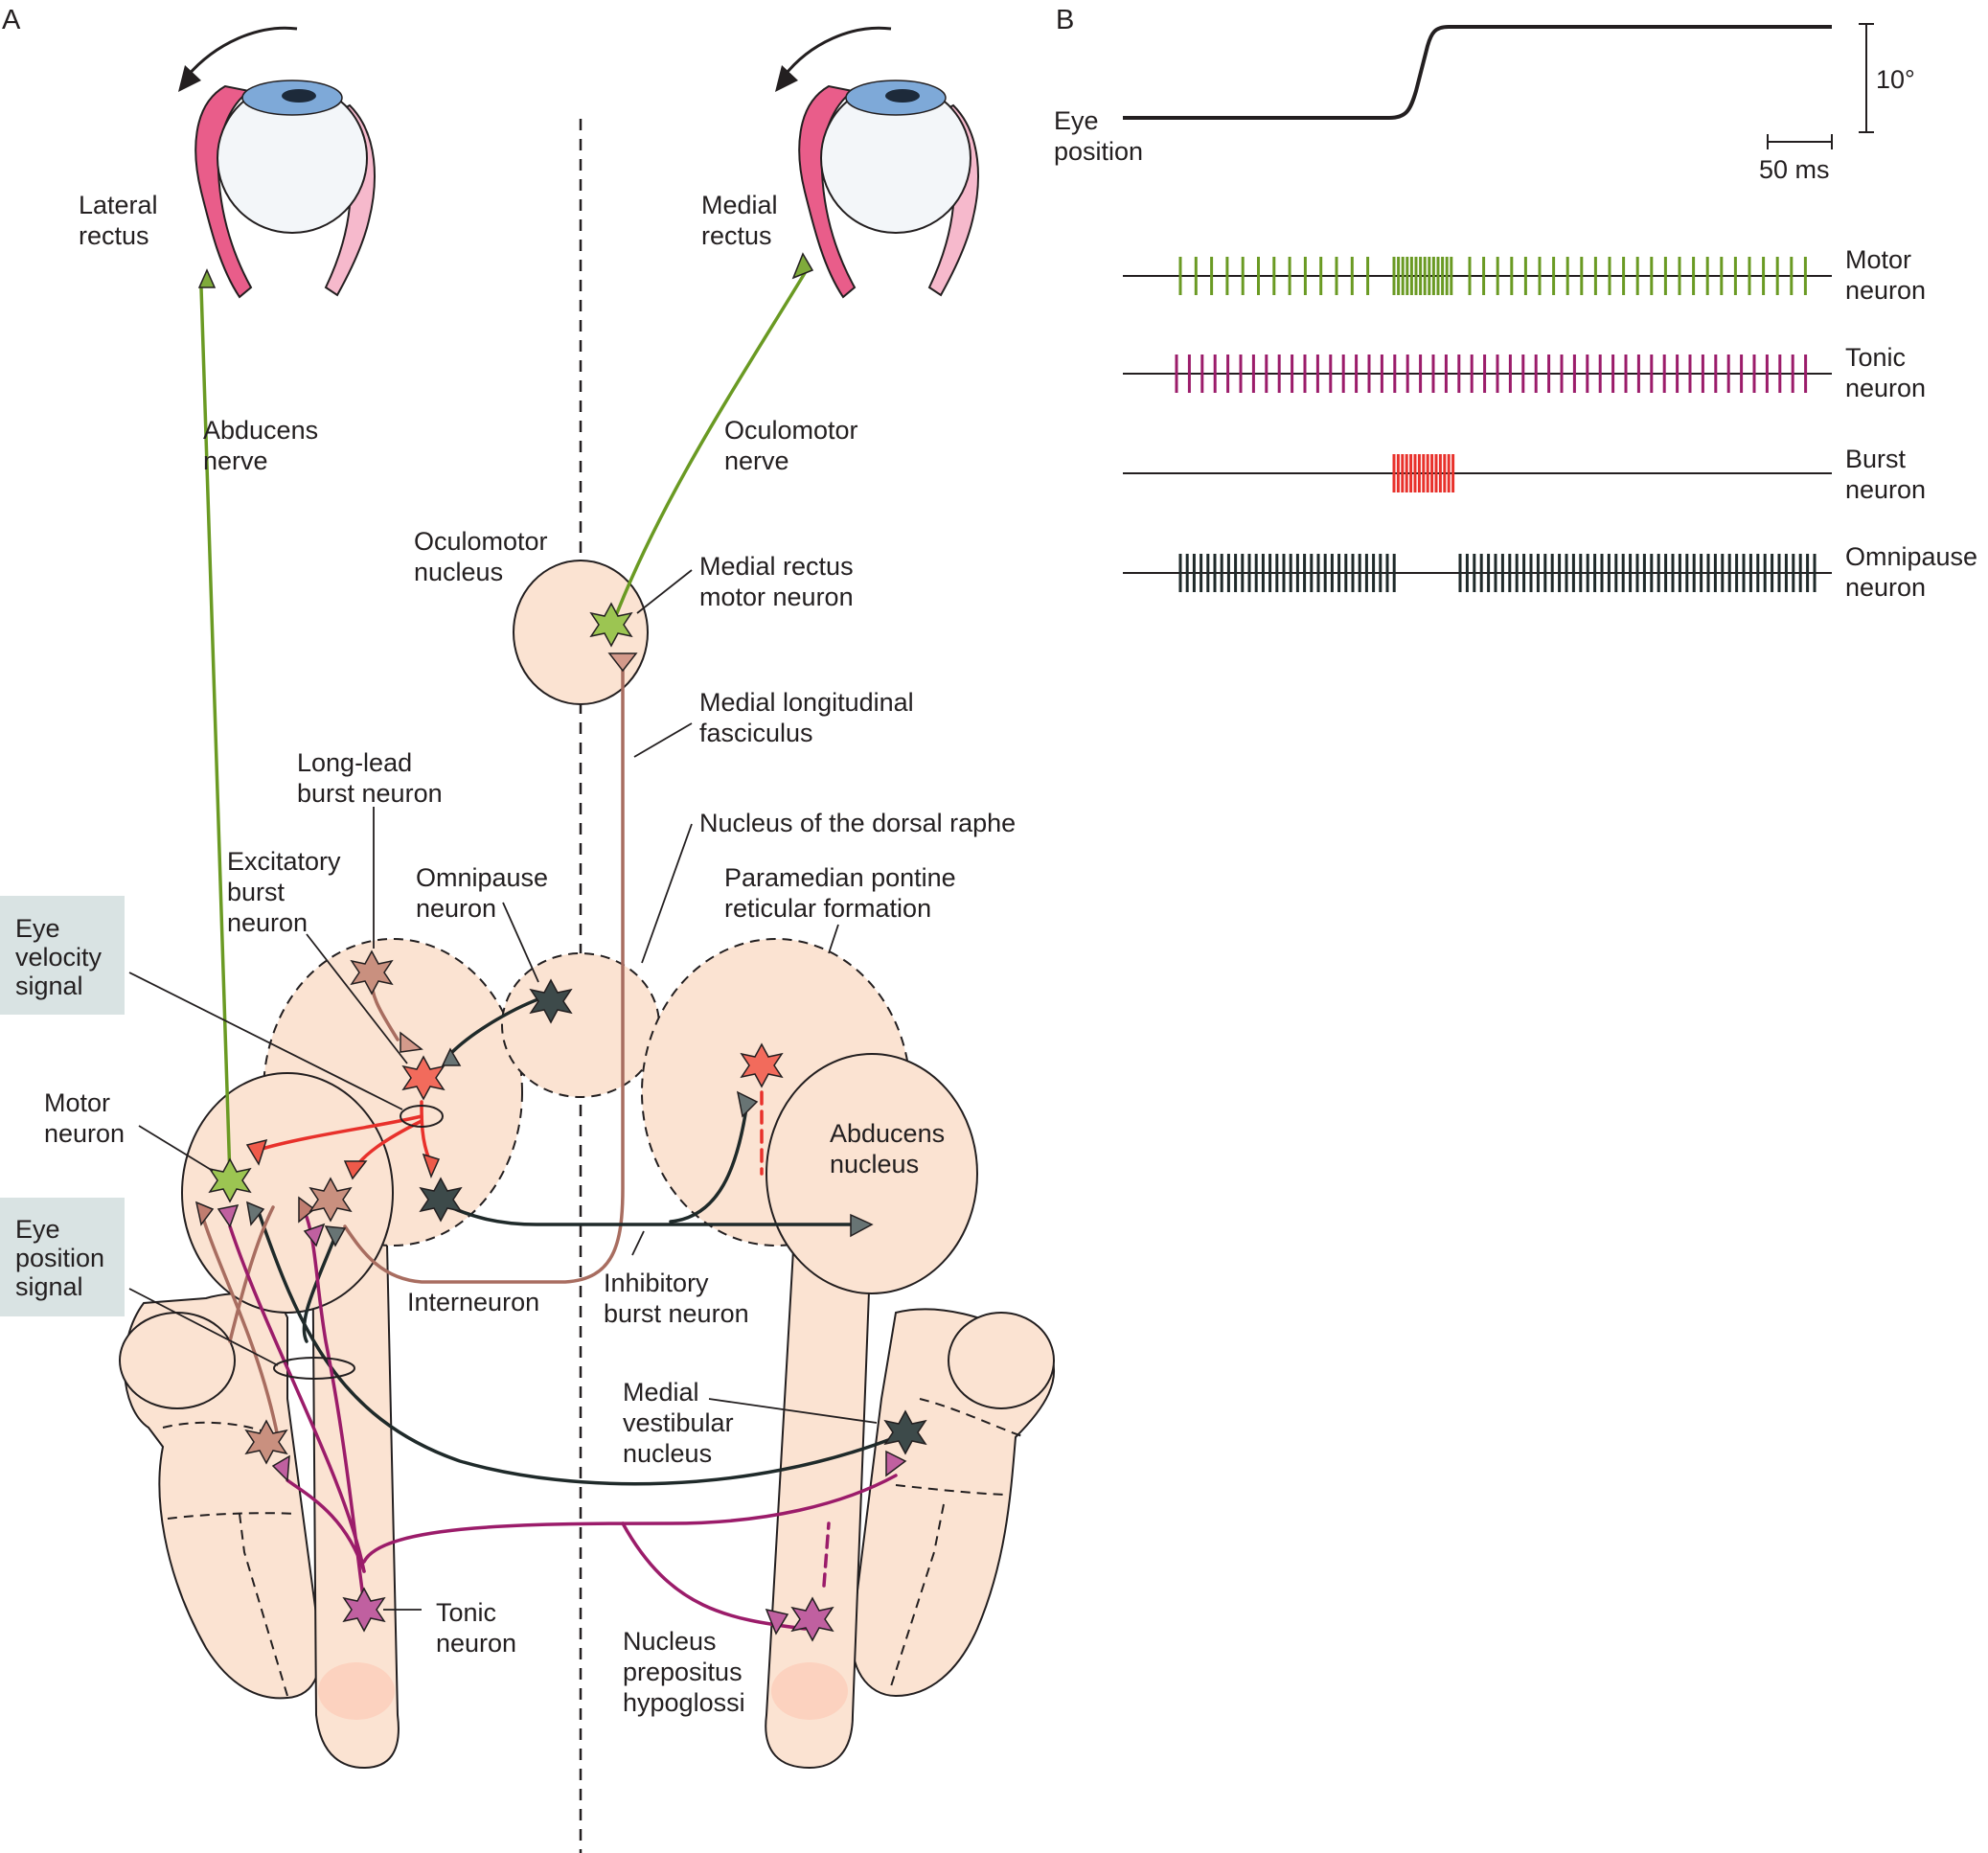  I want to click on scale-bars, so click(1820, 86).